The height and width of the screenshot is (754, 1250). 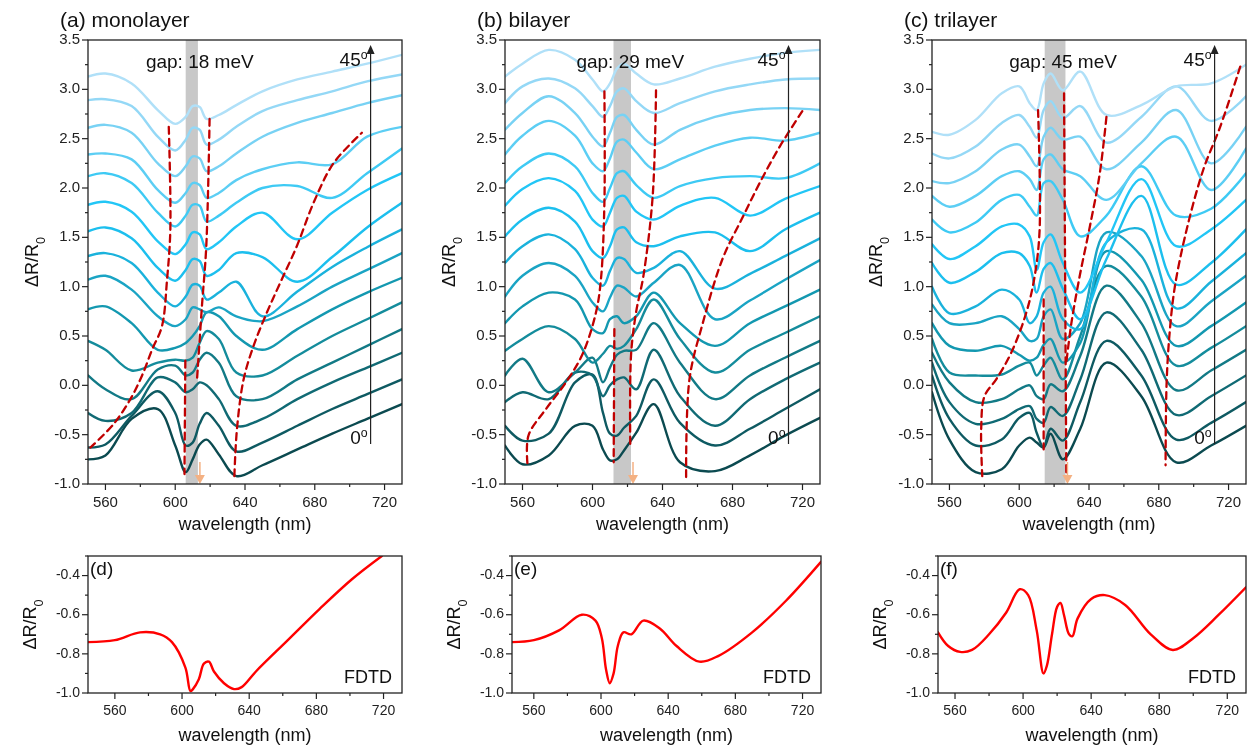 I want to click on chart-title: (f), so click(x=949, y=568).